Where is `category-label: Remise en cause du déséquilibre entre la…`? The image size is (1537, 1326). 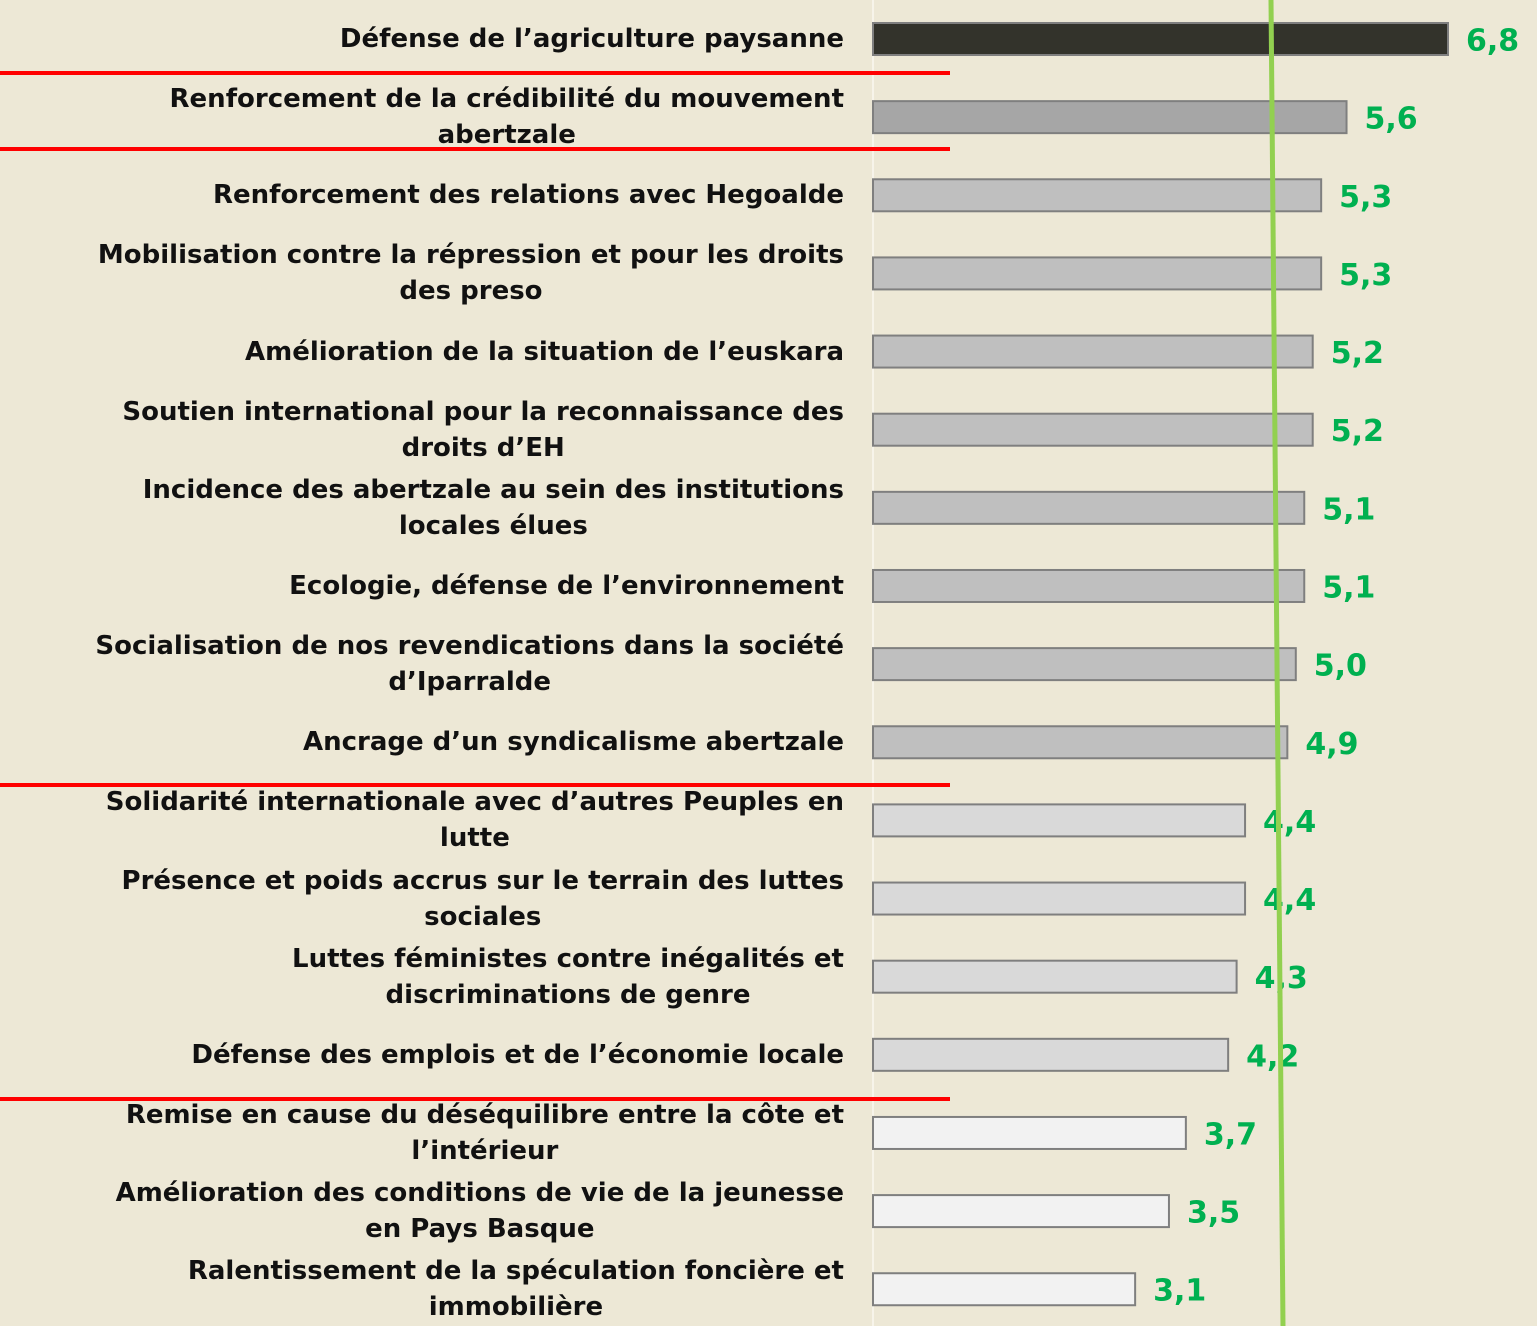
category-label: Remise en cause du déséquilibre entre la… is located at coordinates (484, 1132).